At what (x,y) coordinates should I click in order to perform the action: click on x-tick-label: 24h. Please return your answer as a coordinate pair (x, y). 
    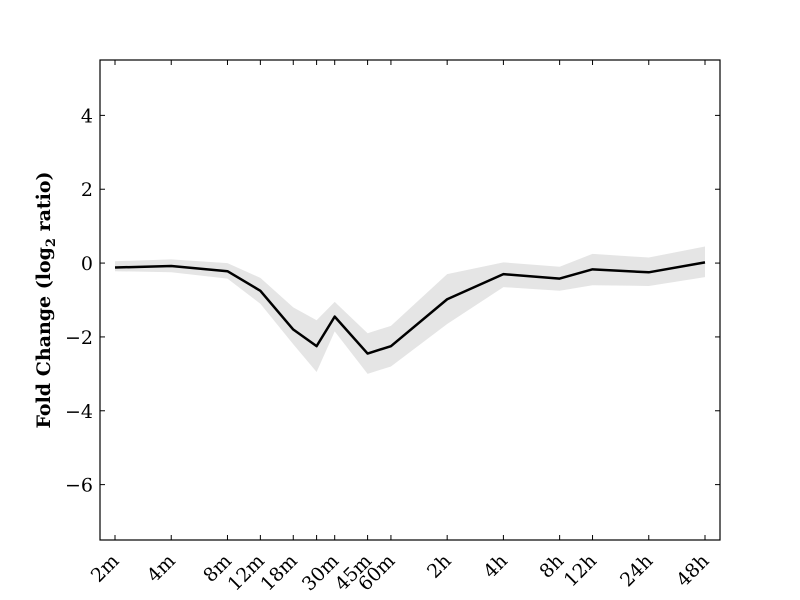
    Looking at the image, I should click on (636, 570).